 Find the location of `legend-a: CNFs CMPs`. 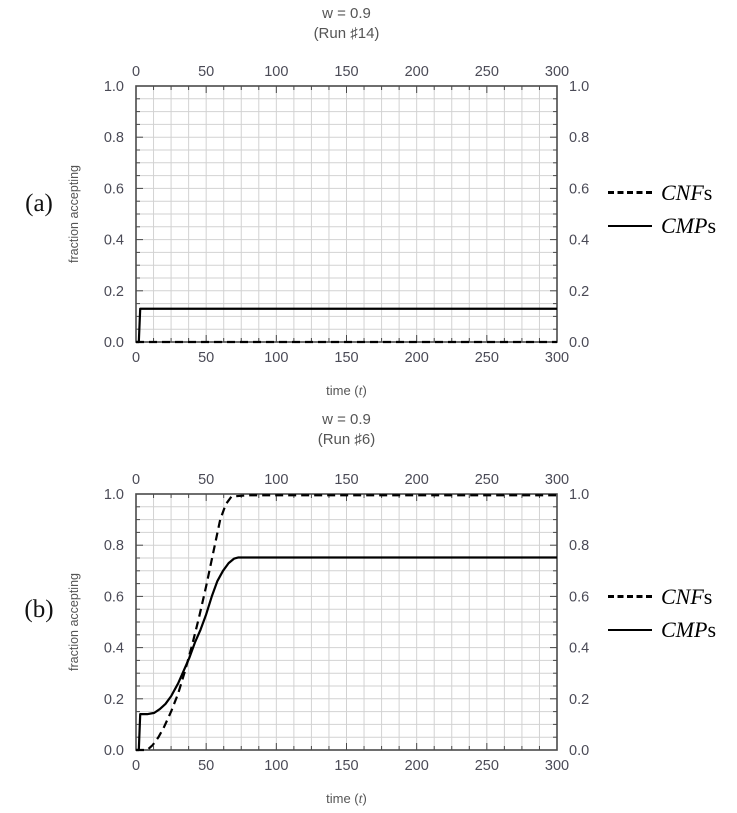

legend-a: CNFs CMPs is located at coordinates (672, 209).